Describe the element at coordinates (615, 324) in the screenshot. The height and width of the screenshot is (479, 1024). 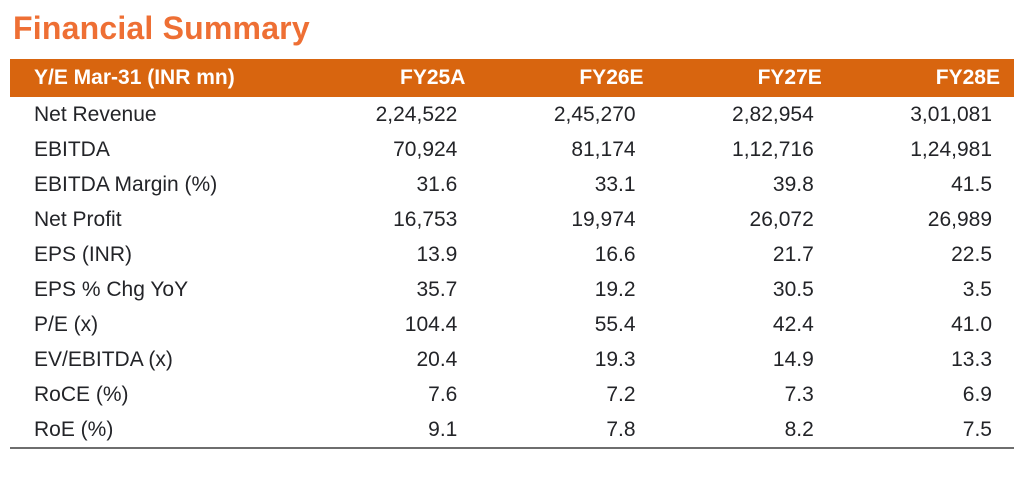
I see `cell-value: 55.4` at that location.